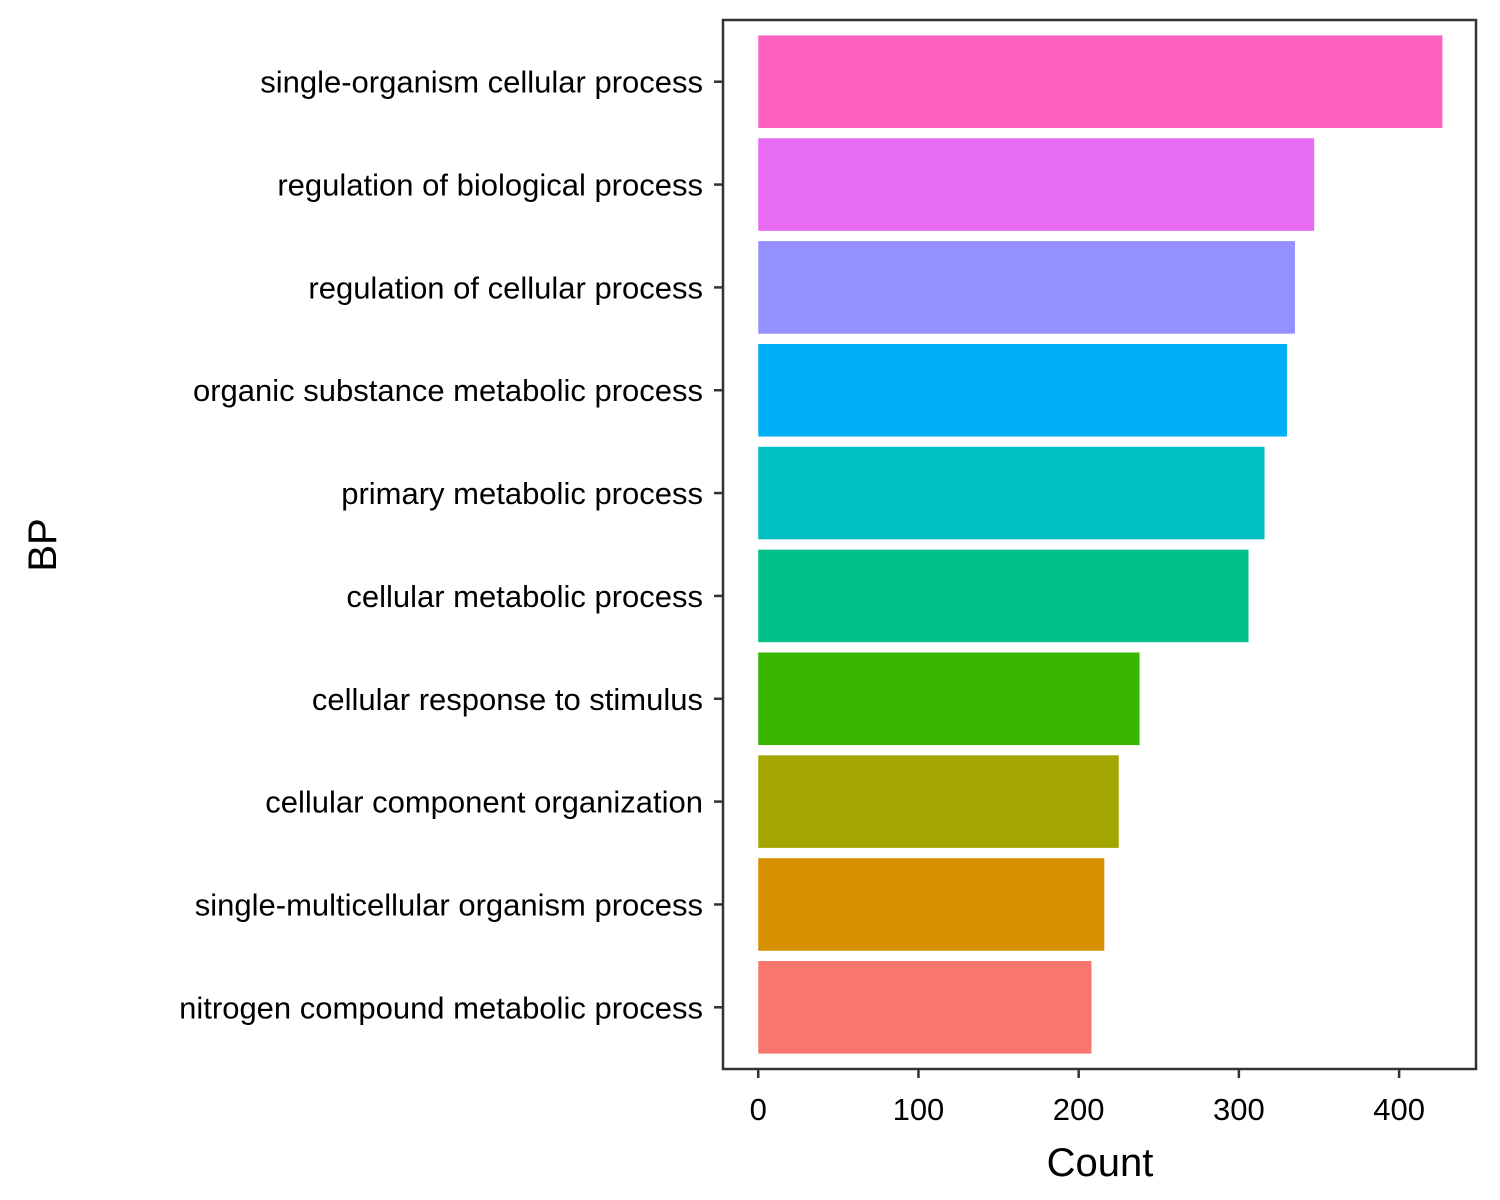 This screenshot has height=1200, width=1500. Describe the element at coordinates (448, 390) in the screenshot. I see `y-tick-label: organic substance metabolic process` at that location.